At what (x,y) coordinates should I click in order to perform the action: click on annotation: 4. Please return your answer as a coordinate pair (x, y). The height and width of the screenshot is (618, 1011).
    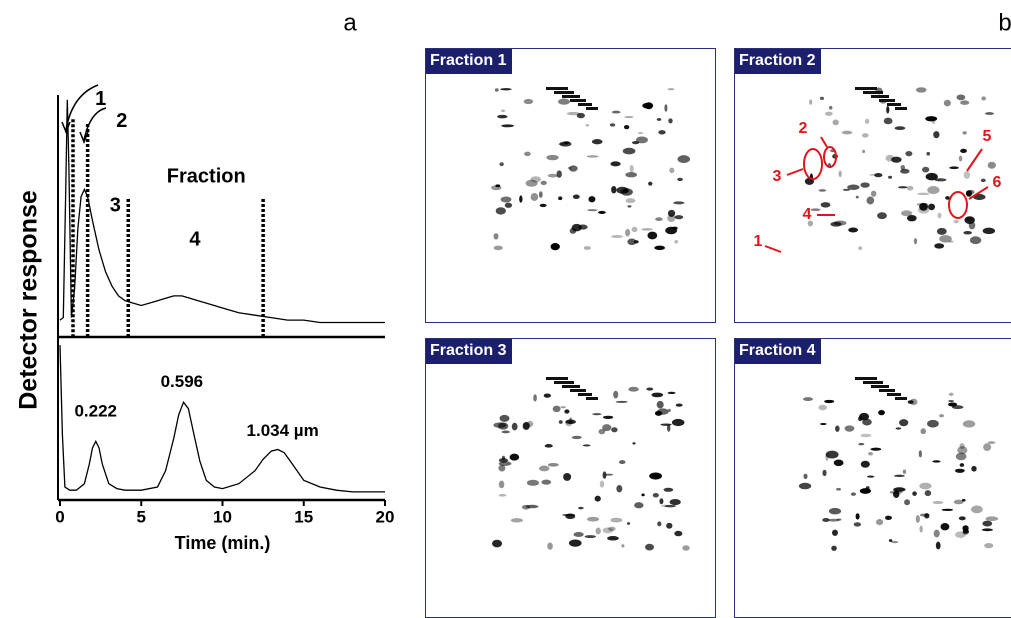
    Looking at the image, I should click on (195, 239).